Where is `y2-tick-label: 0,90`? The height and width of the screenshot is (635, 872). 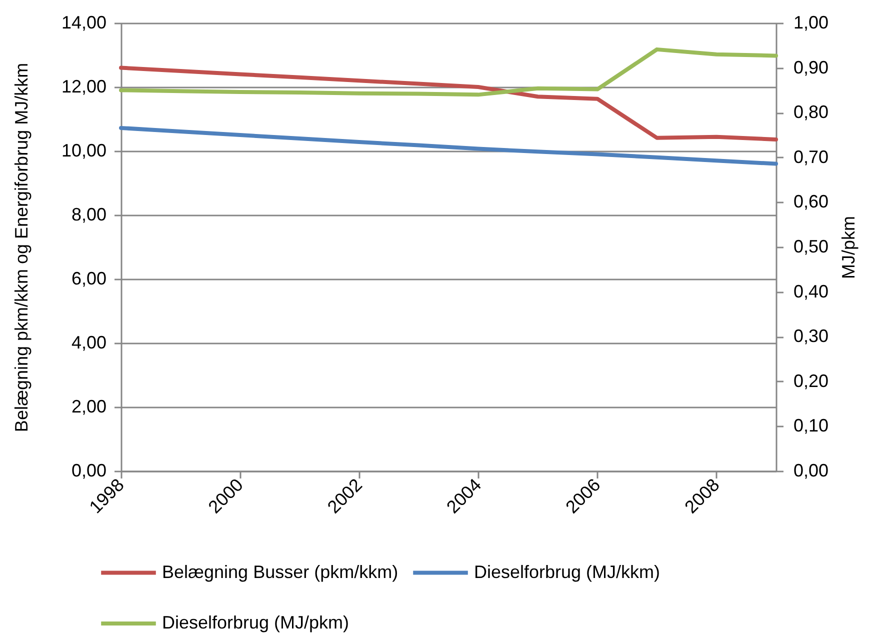
y2-tick-label: 0,90 is located at coordinates (811, 67).